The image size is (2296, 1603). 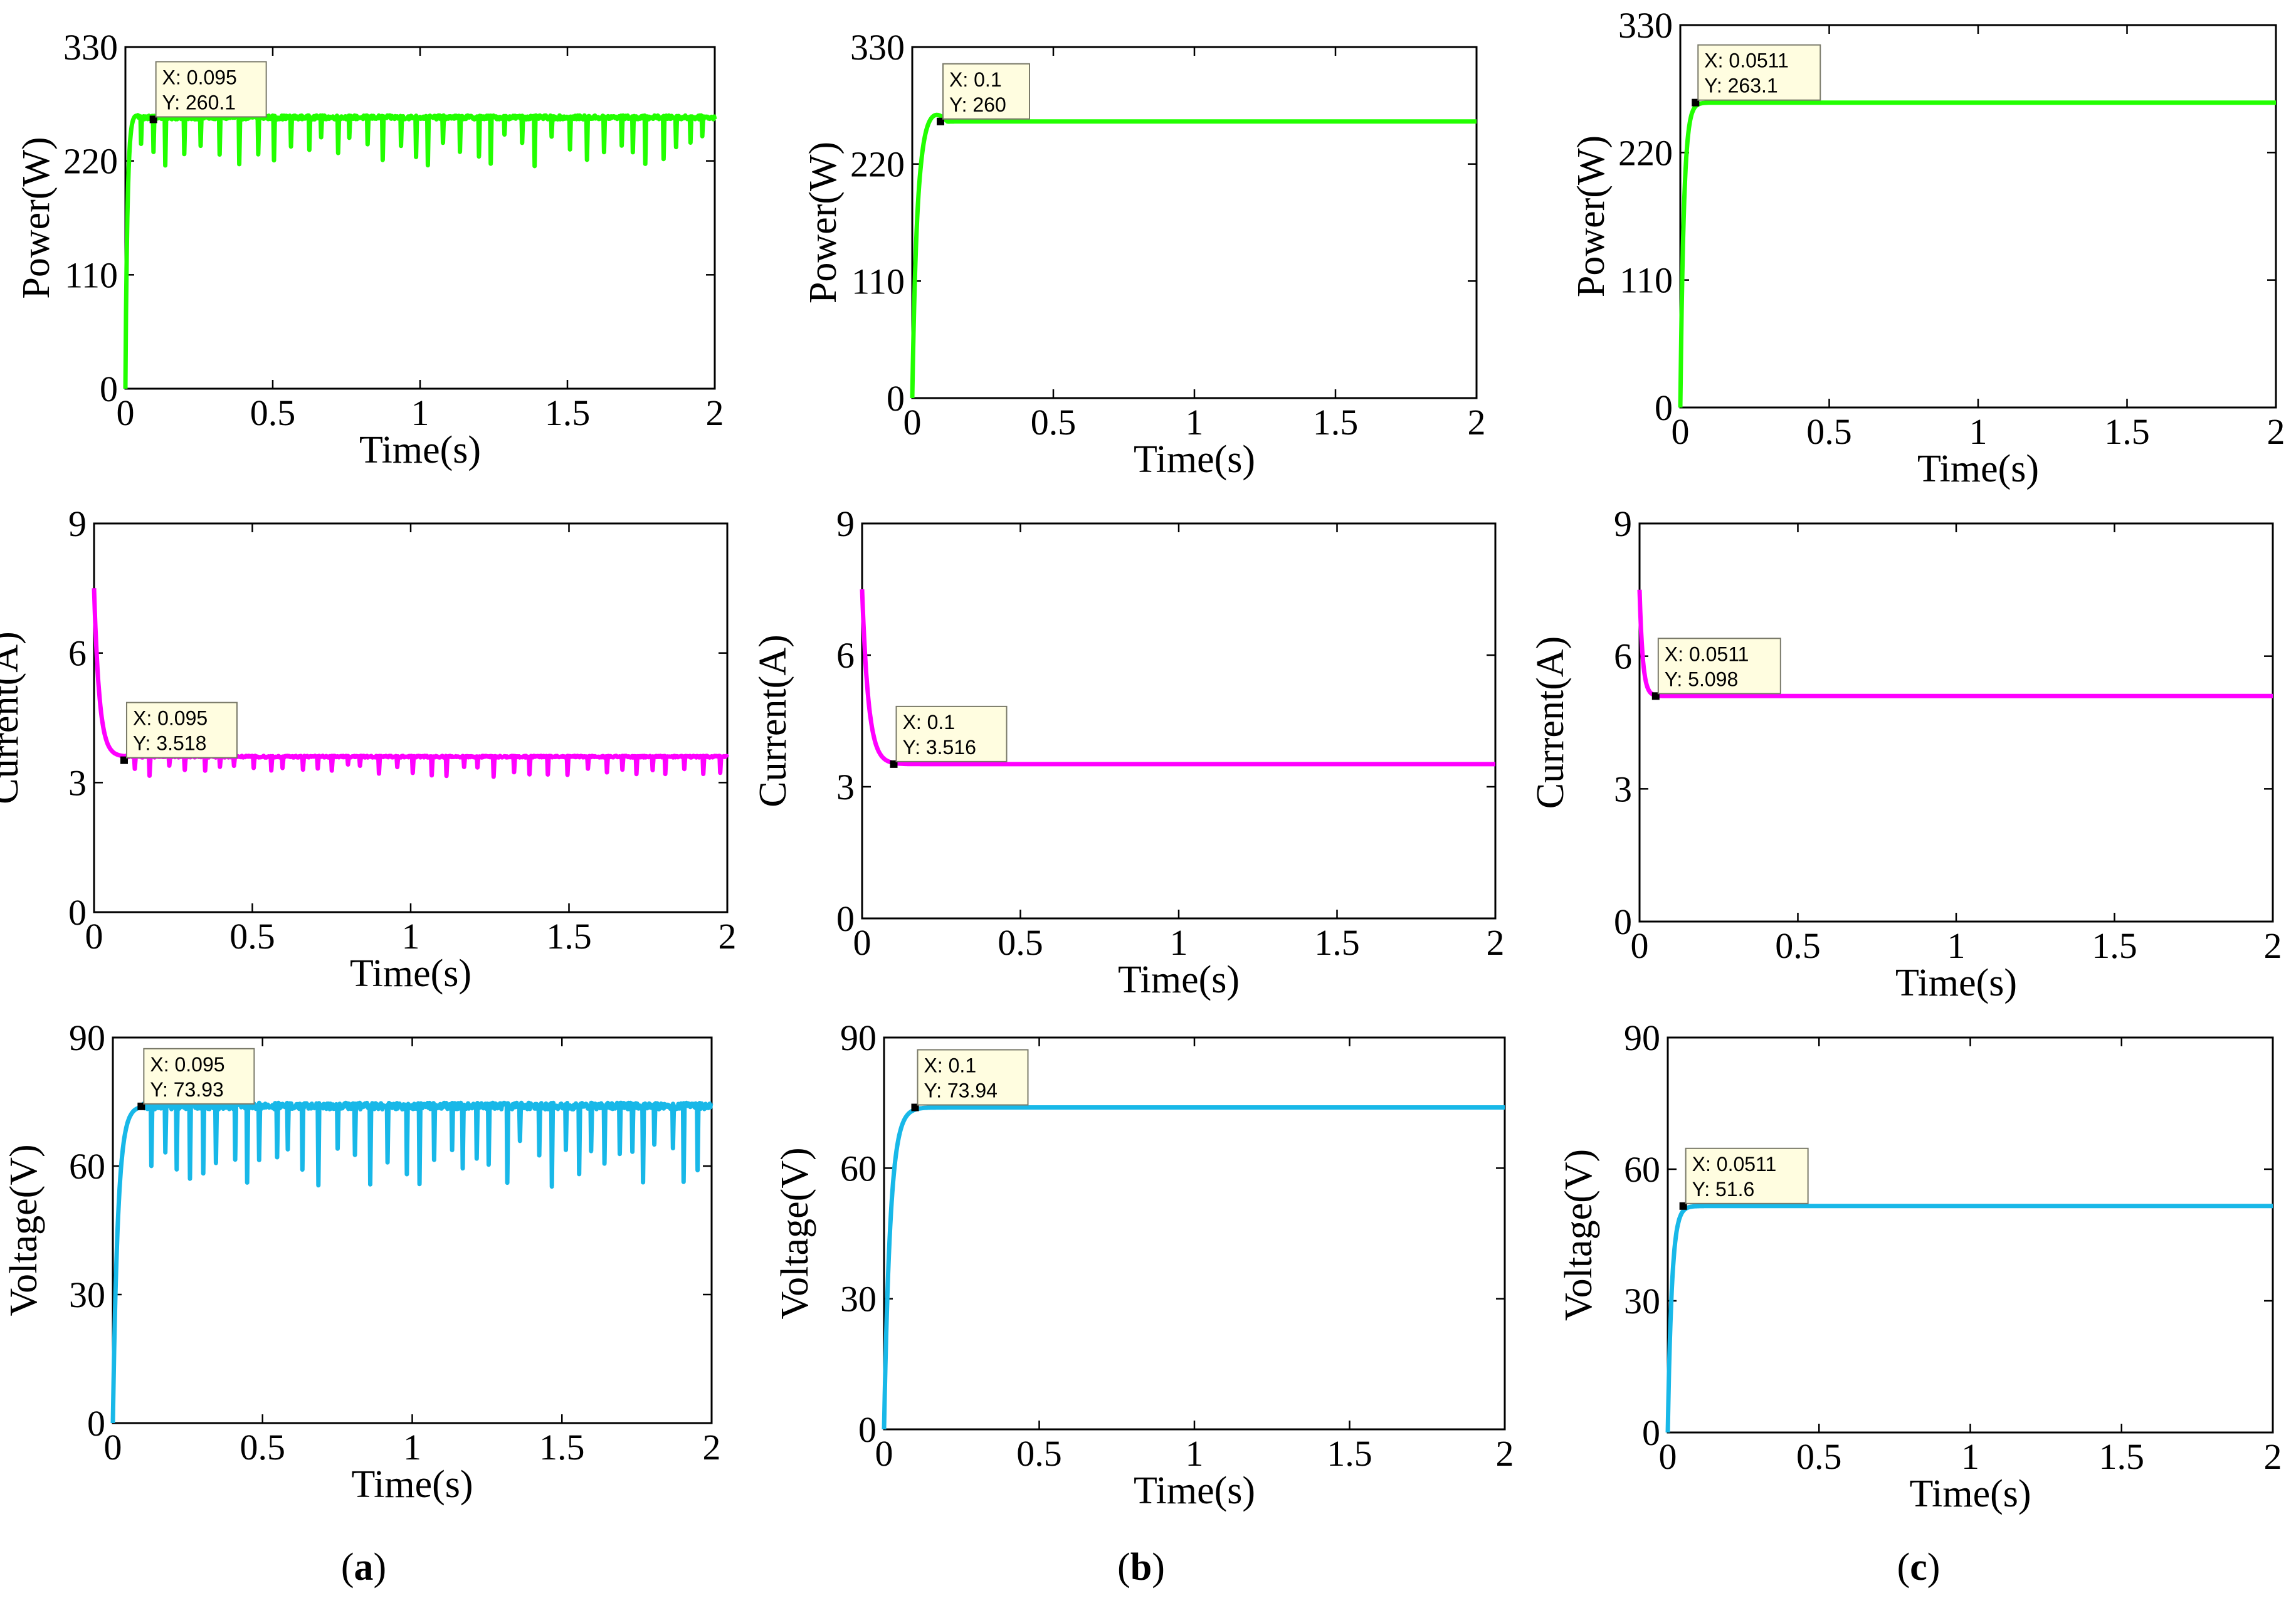 I want to click on y-tick-label: 30, so click(x=858, y=1299).